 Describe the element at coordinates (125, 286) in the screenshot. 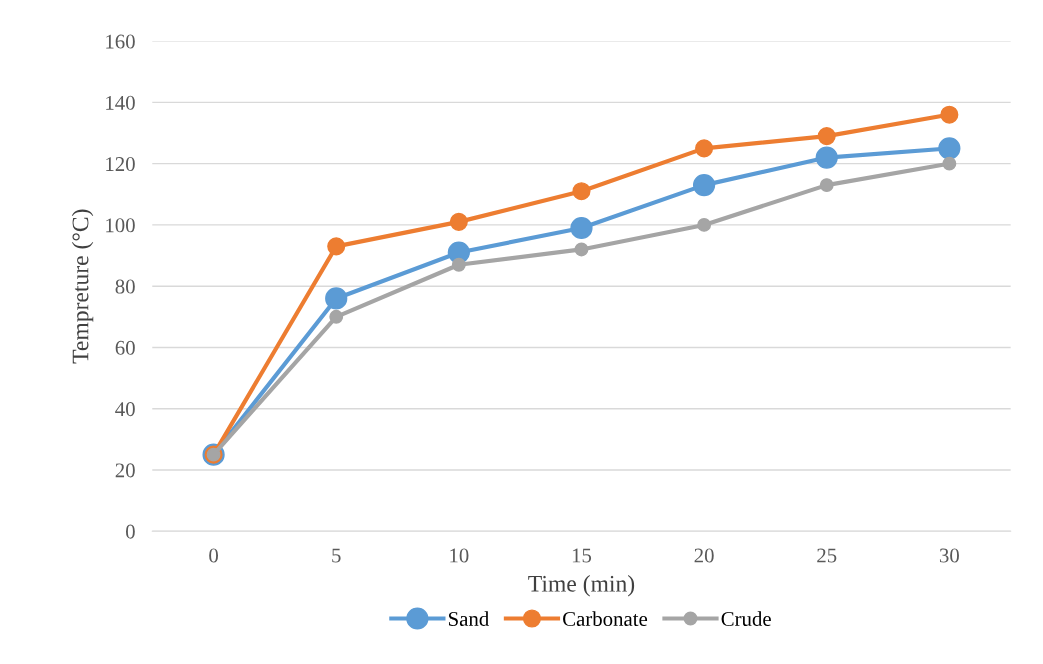

I see `y-tick-label: 80` at that location.